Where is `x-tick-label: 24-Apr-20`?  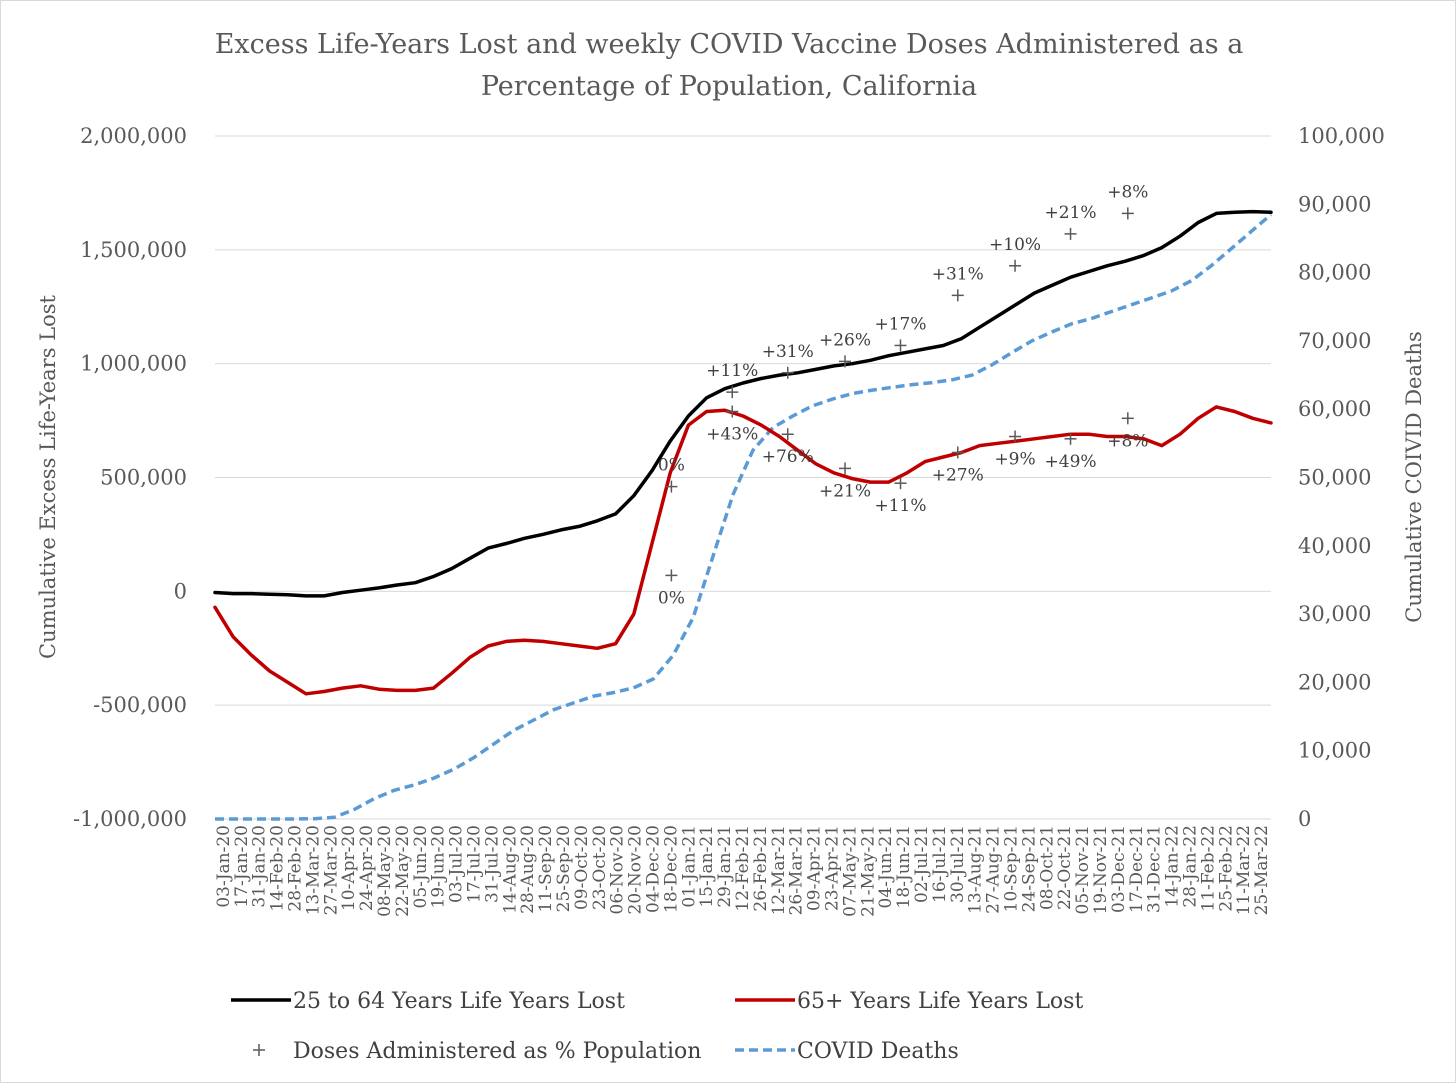
x-tick-label: 24-Apr-20 is located at coordinates (367, 868).